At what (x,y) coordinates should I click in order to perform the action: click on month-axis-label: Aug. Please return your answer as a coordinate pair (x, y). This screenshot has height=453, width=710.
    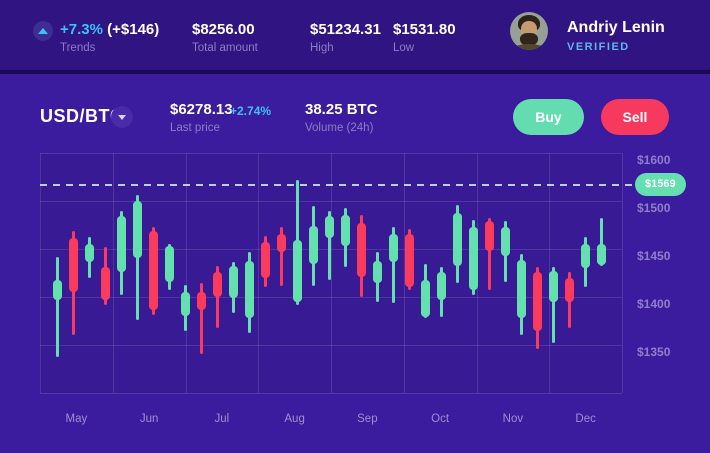
    Looking at the image, I should click on (294, 419).